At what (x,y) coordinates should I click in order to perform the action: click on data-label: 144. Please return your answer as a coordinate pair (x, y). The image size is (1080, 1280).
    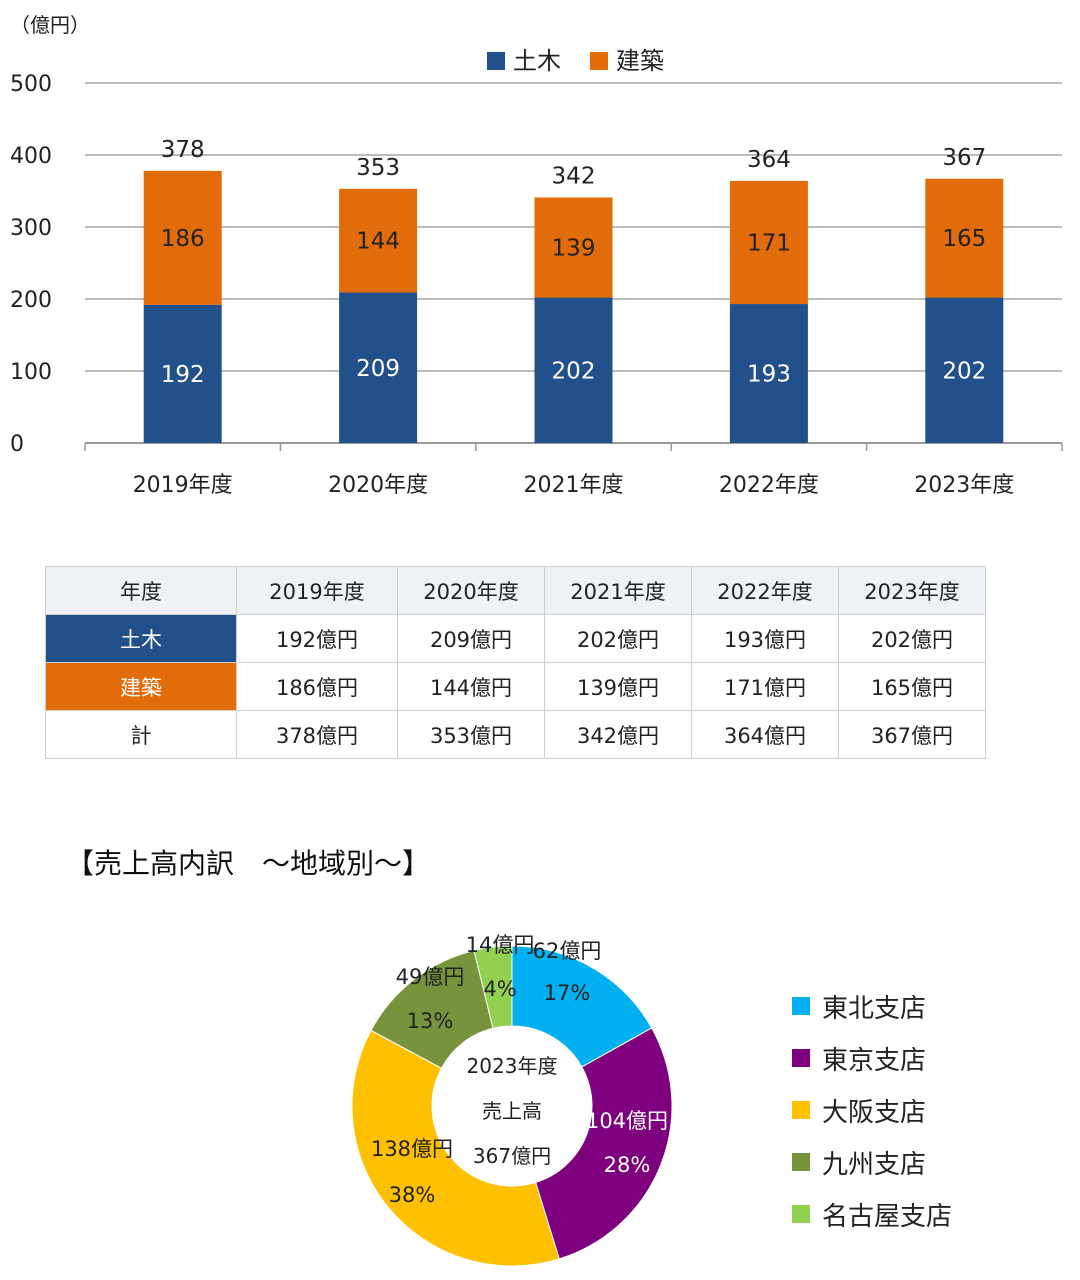
    Looking at the image, I should click on (378, 242).